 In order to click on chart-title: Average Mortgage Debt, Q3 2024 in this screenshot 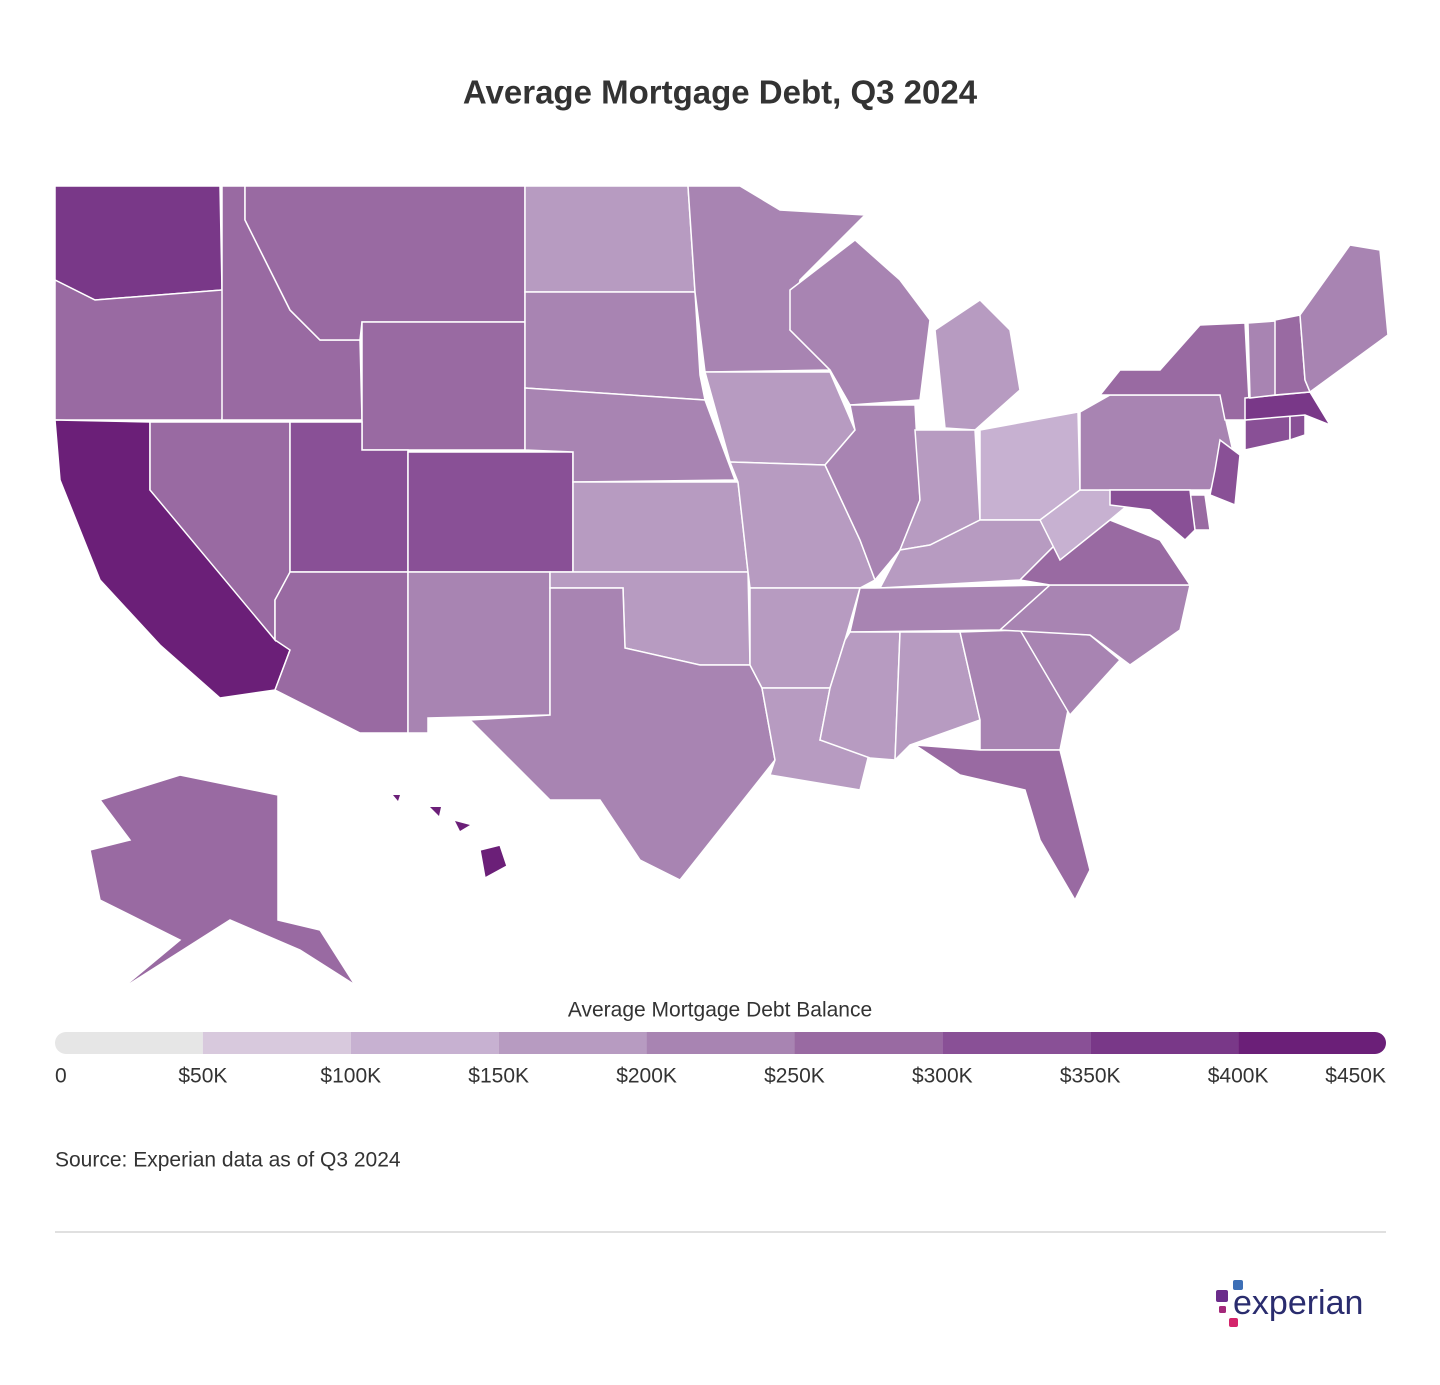, I will do `click(720, 92)`.